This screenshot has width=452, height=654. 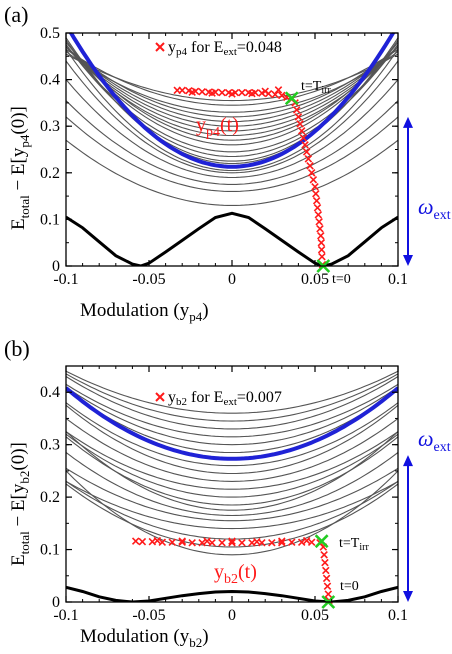 What do you see at coordinates (50, 33) in the screenshot?
I see `y-tick-label: 0.5` at bounding box center [50, 33].